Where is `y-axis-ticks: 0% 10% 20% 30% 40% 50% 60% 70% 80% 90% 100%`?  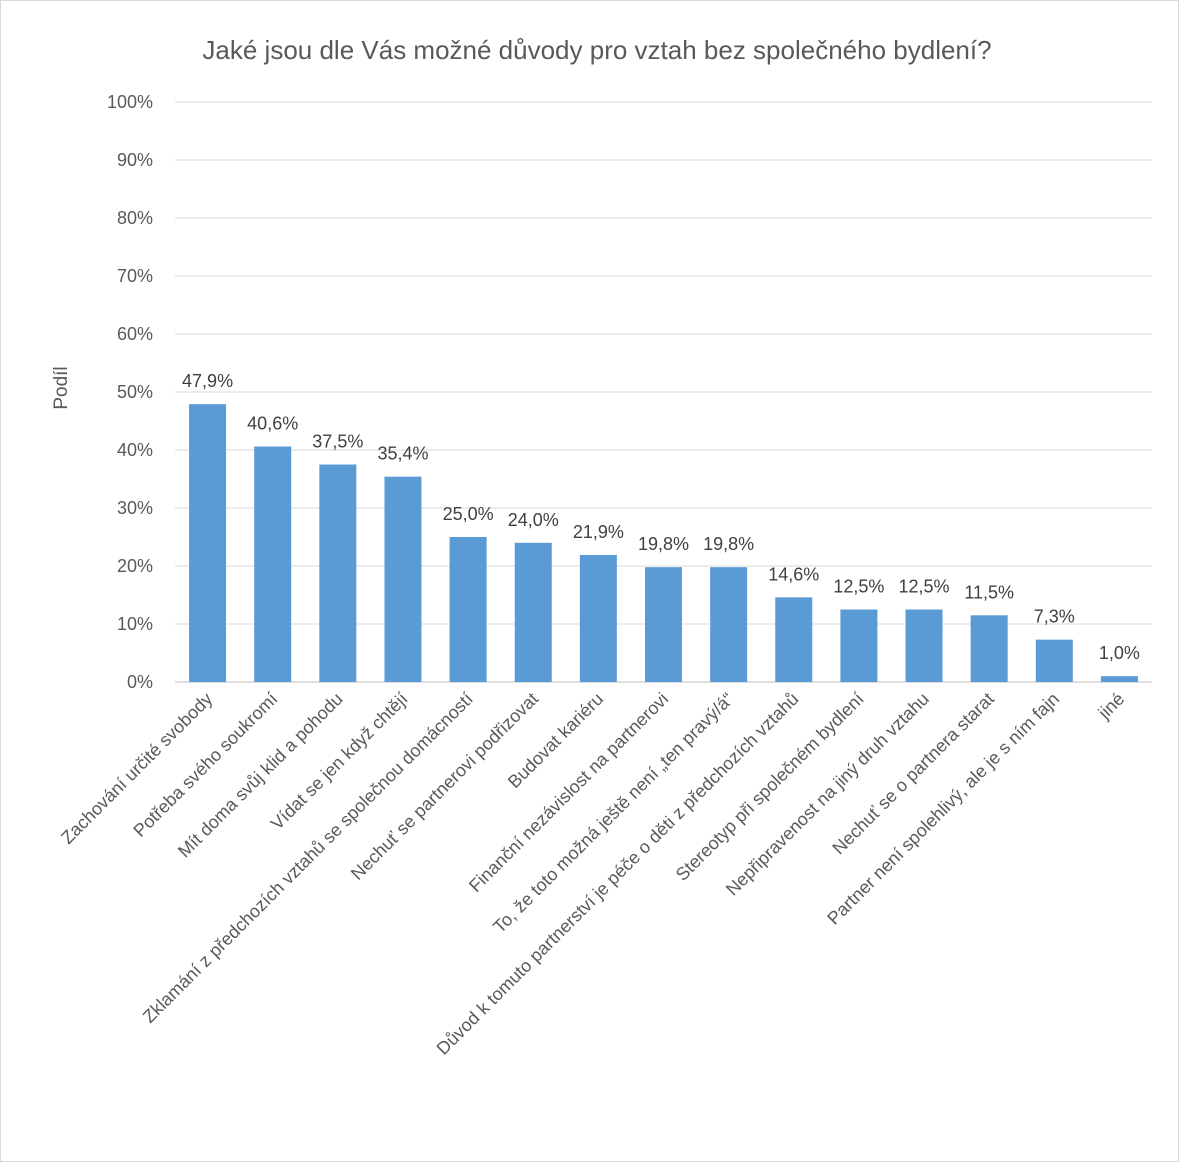 y-axis-ticks: 0% 10% 20% 30% 40% 50% 60% 70% 80% 90% 100% is located at coordinates (130, 392).